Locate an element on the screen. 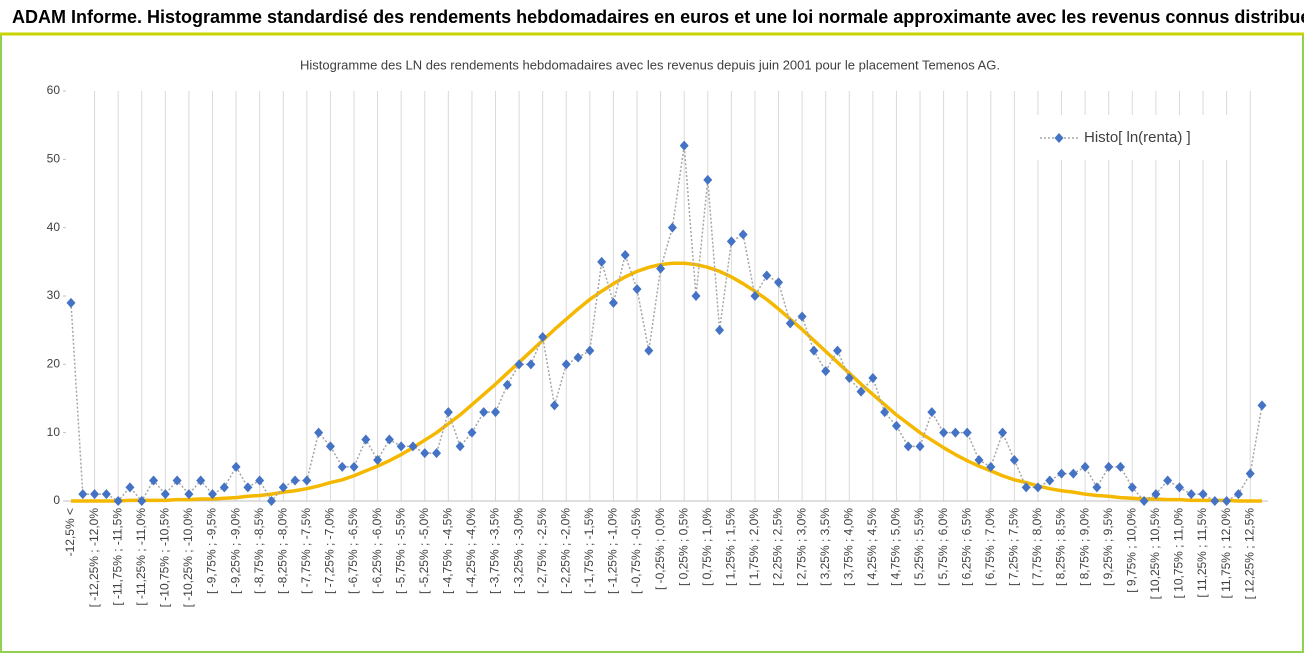 This screenshot has height=653, width=1304. x-tick-label: [ 8,75% ; 9,0% is located at coordinates (1084, 547).